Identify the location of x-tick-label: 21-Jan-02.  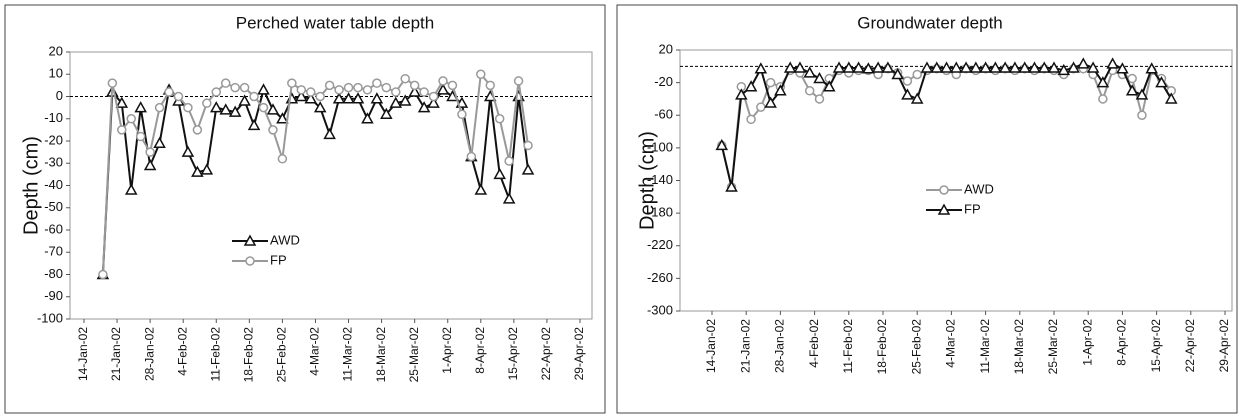
(745, 346).